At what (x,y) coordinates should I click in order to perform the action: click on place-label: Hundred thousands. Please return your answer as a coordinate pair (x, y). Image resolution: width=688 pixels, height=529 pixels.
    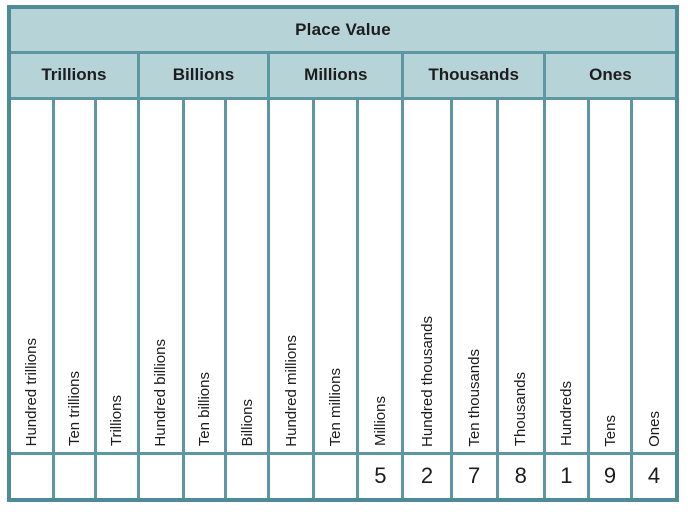
    Looking at the image, I should click on (427, 381).